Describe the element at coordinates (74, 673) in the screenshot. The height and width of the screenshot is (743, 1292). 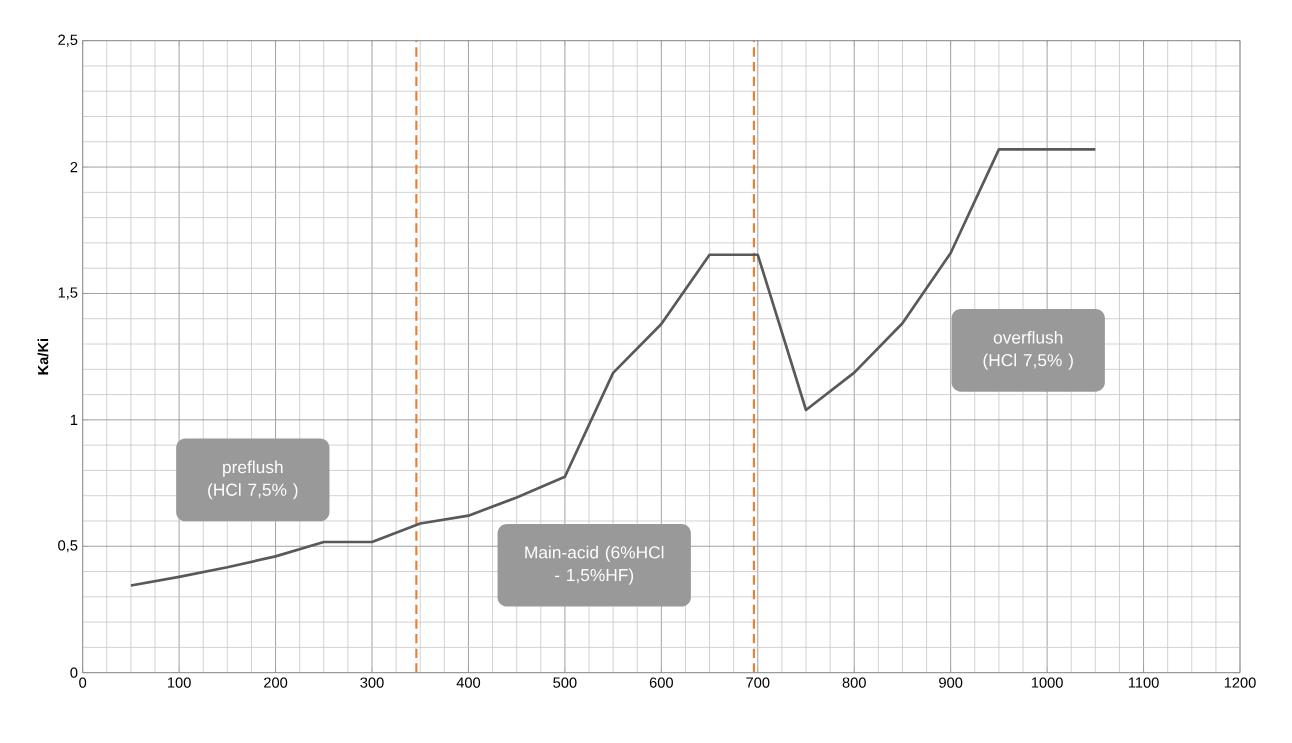
I see `y-tick-label: 0` at that location.